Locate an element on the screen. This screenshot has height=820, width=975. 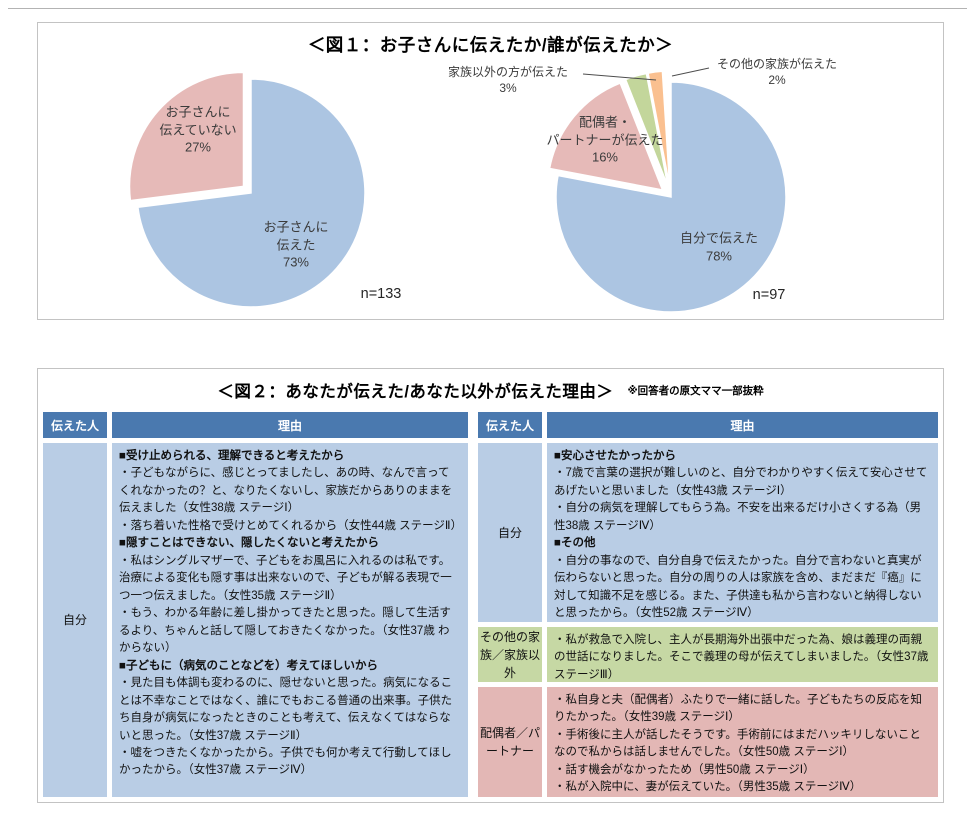
top-divider-line is located at coordinates (487, 8).